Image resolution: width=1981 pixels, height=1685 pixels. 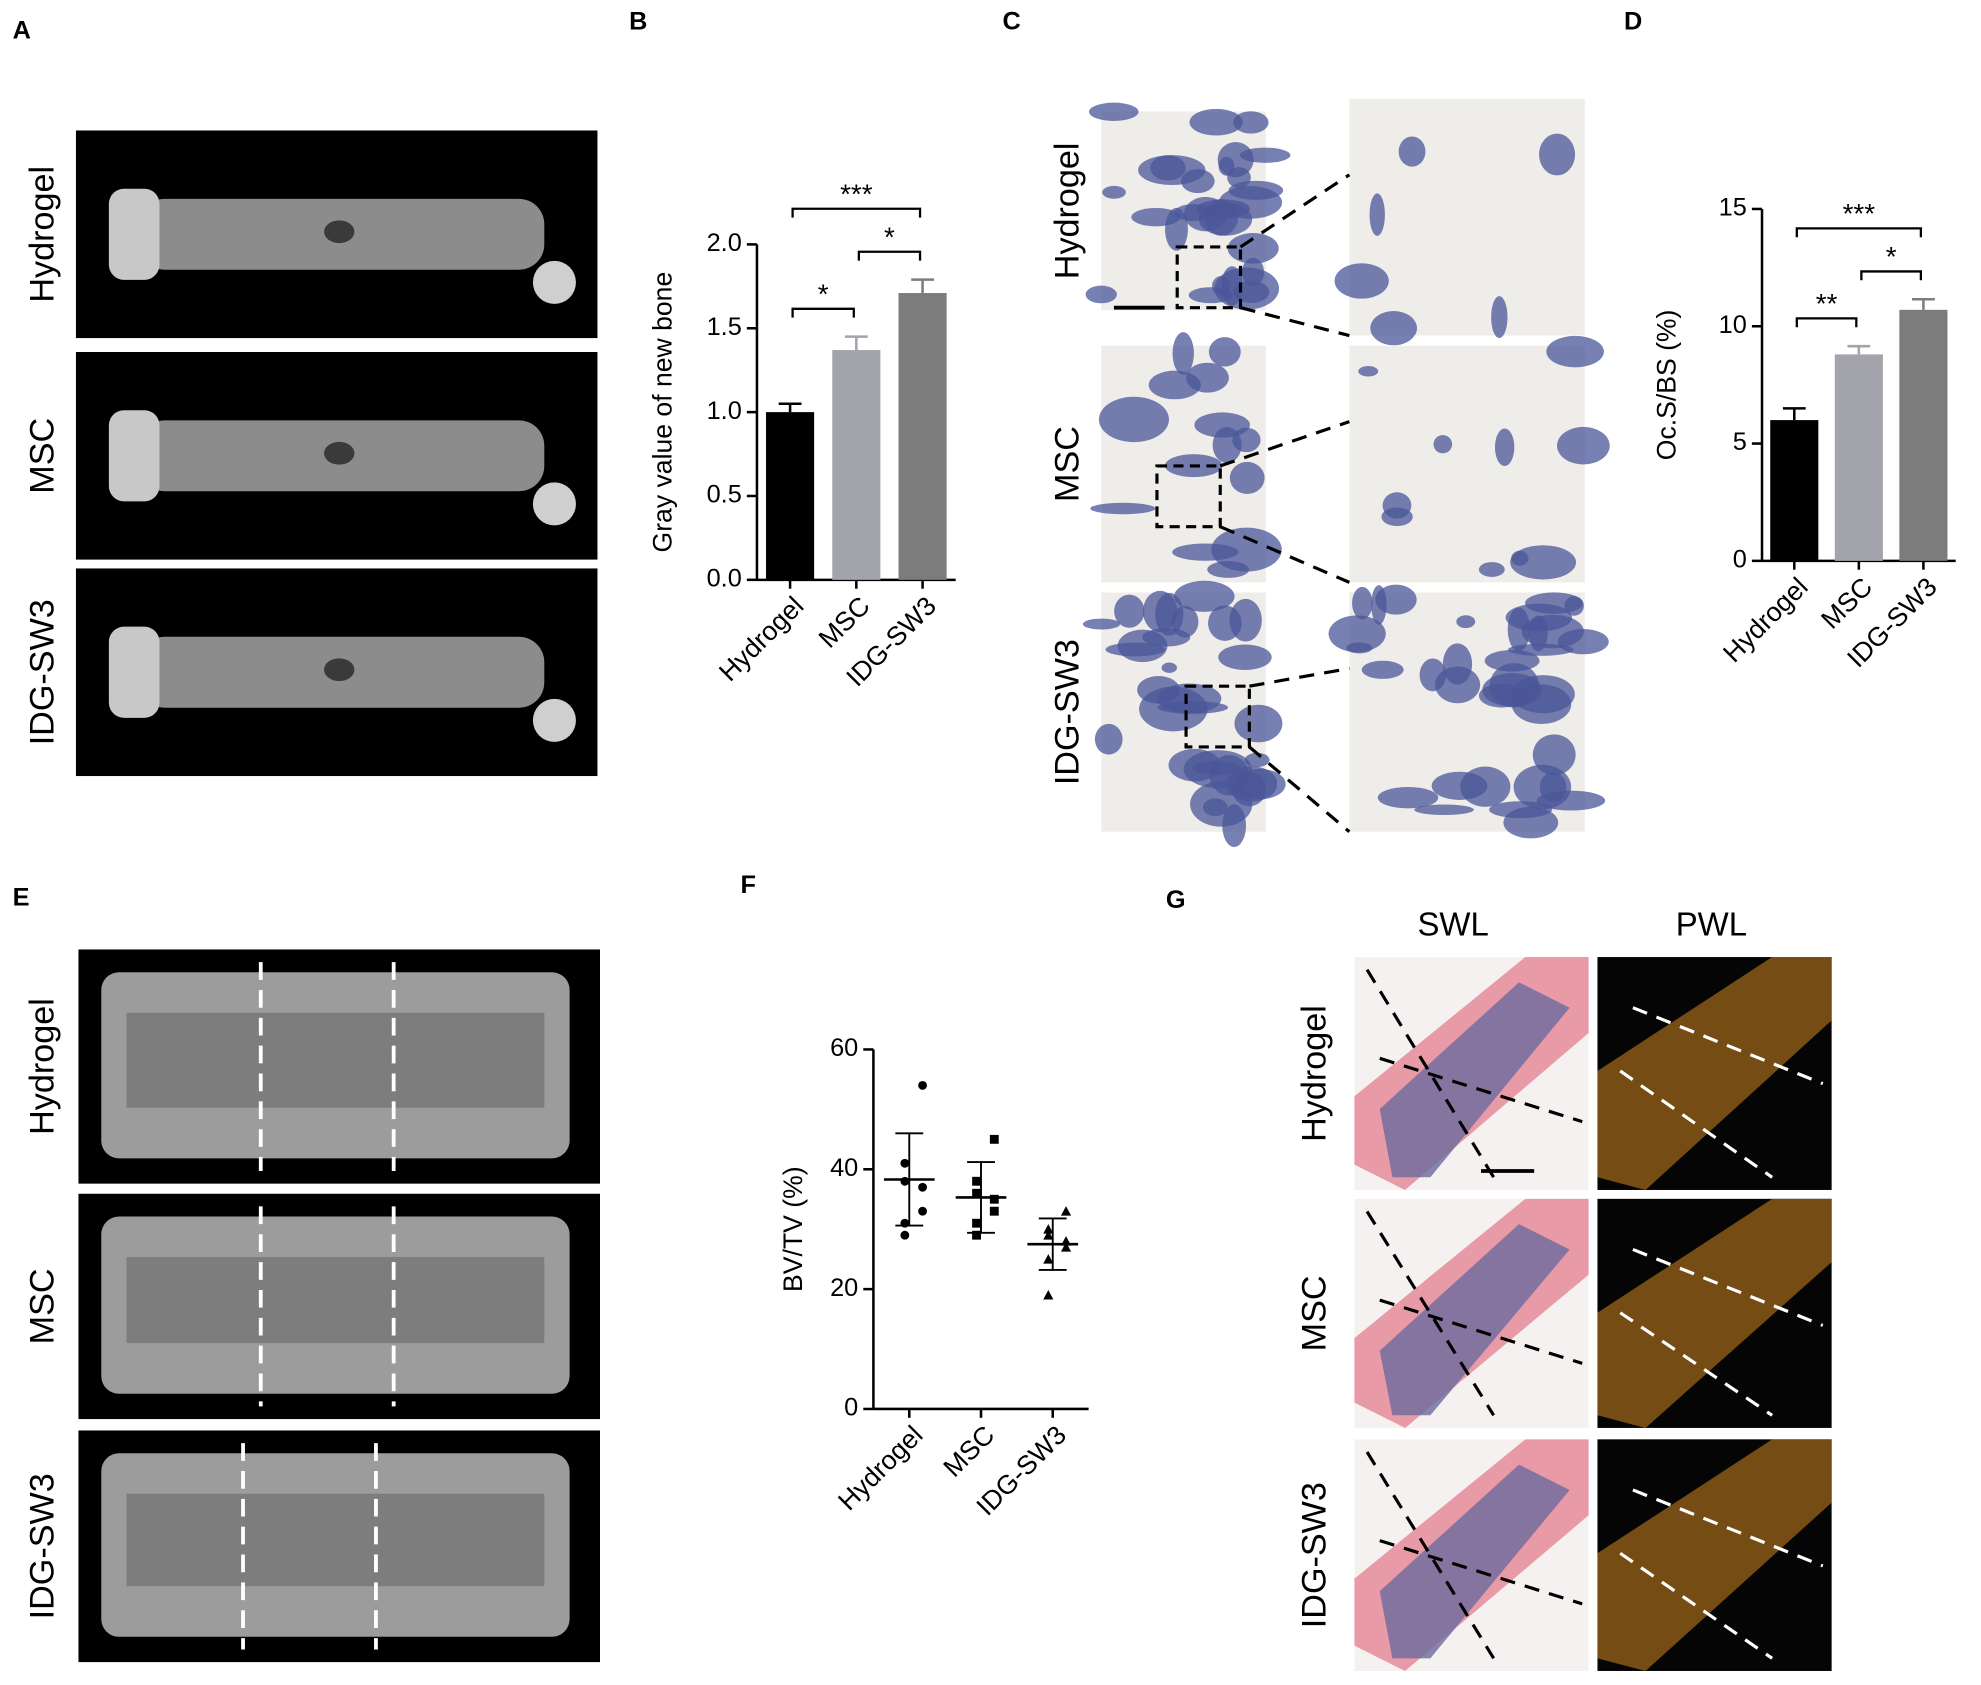 What do you see at coordinates (1740, 442) in the screenshot?
I see `y-tick-label: 5` at bounding box center [1740, 442].